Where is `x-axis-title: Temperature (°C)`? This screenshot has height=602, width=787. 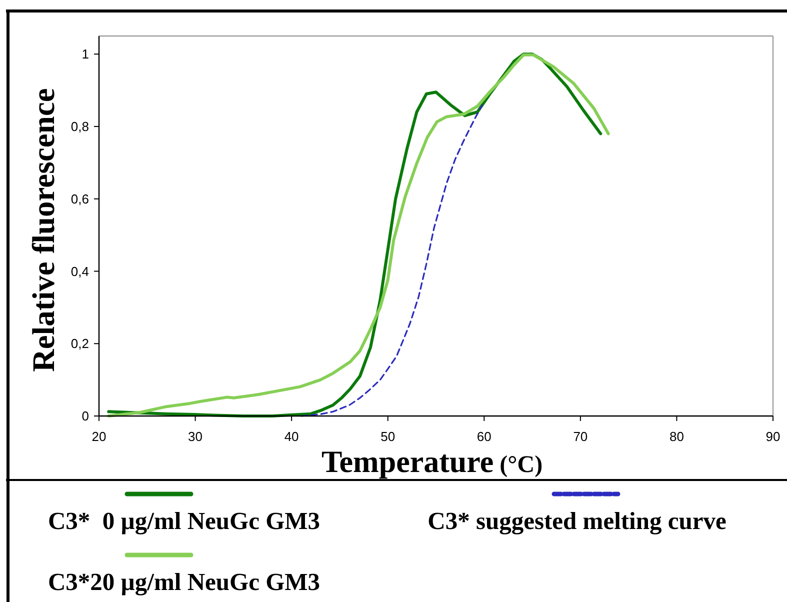 x-axis-title: Temperature (°C) is located at coordinates (432, 461).